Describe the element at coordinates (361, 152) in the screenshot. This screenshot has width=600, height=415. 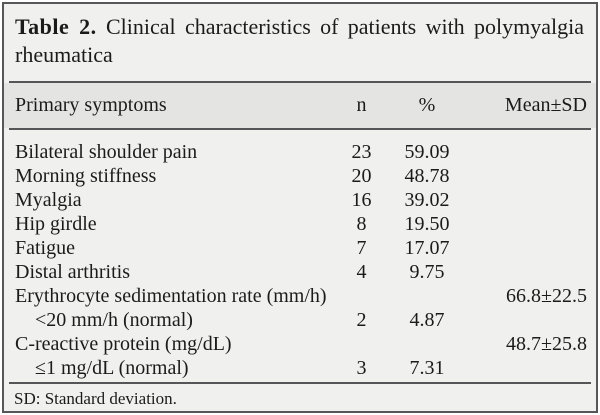
I see `cell-n: 23` at that location.